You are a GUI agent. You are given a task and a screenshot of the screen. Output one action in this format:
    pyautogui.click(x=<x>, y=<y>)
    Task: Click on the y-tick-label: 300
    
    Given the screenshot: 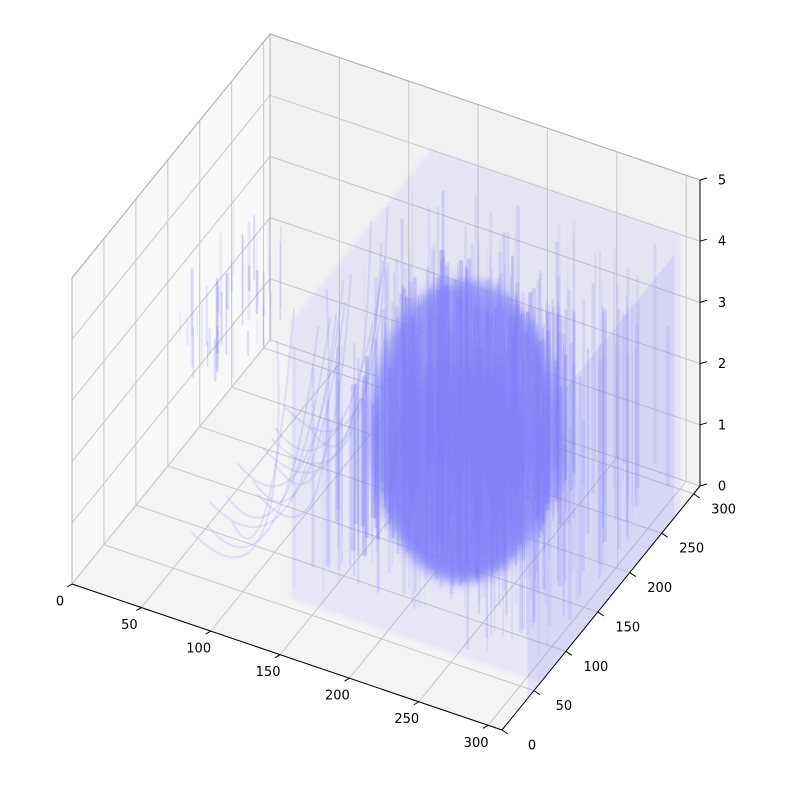 What is the action you would take?
    pyautogui.click(x=723, y=509)
    